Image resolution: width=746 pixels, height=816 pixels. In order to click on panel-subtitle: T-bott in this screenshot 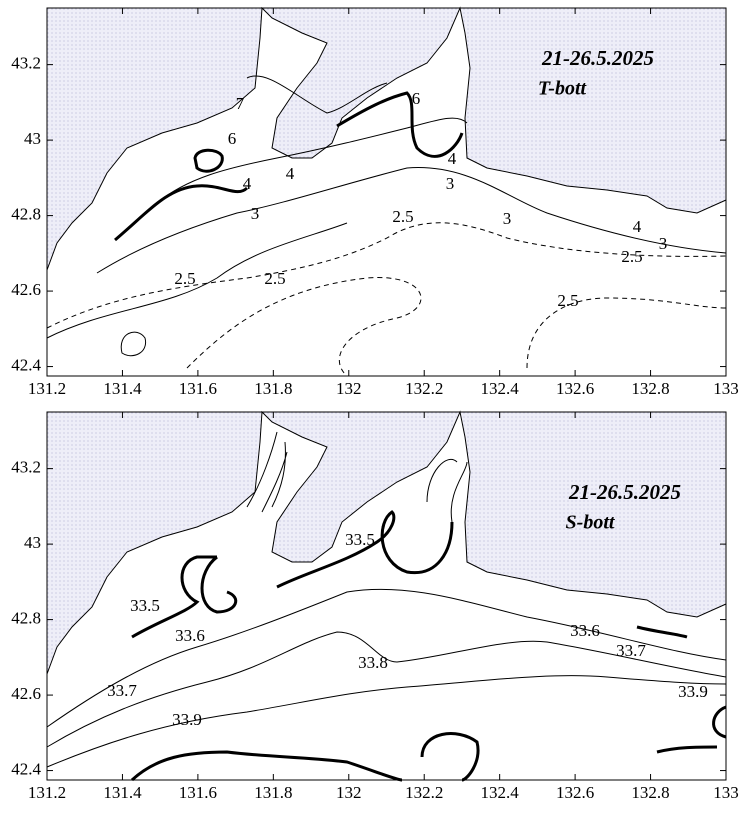, I will do `click(563, 89)`.